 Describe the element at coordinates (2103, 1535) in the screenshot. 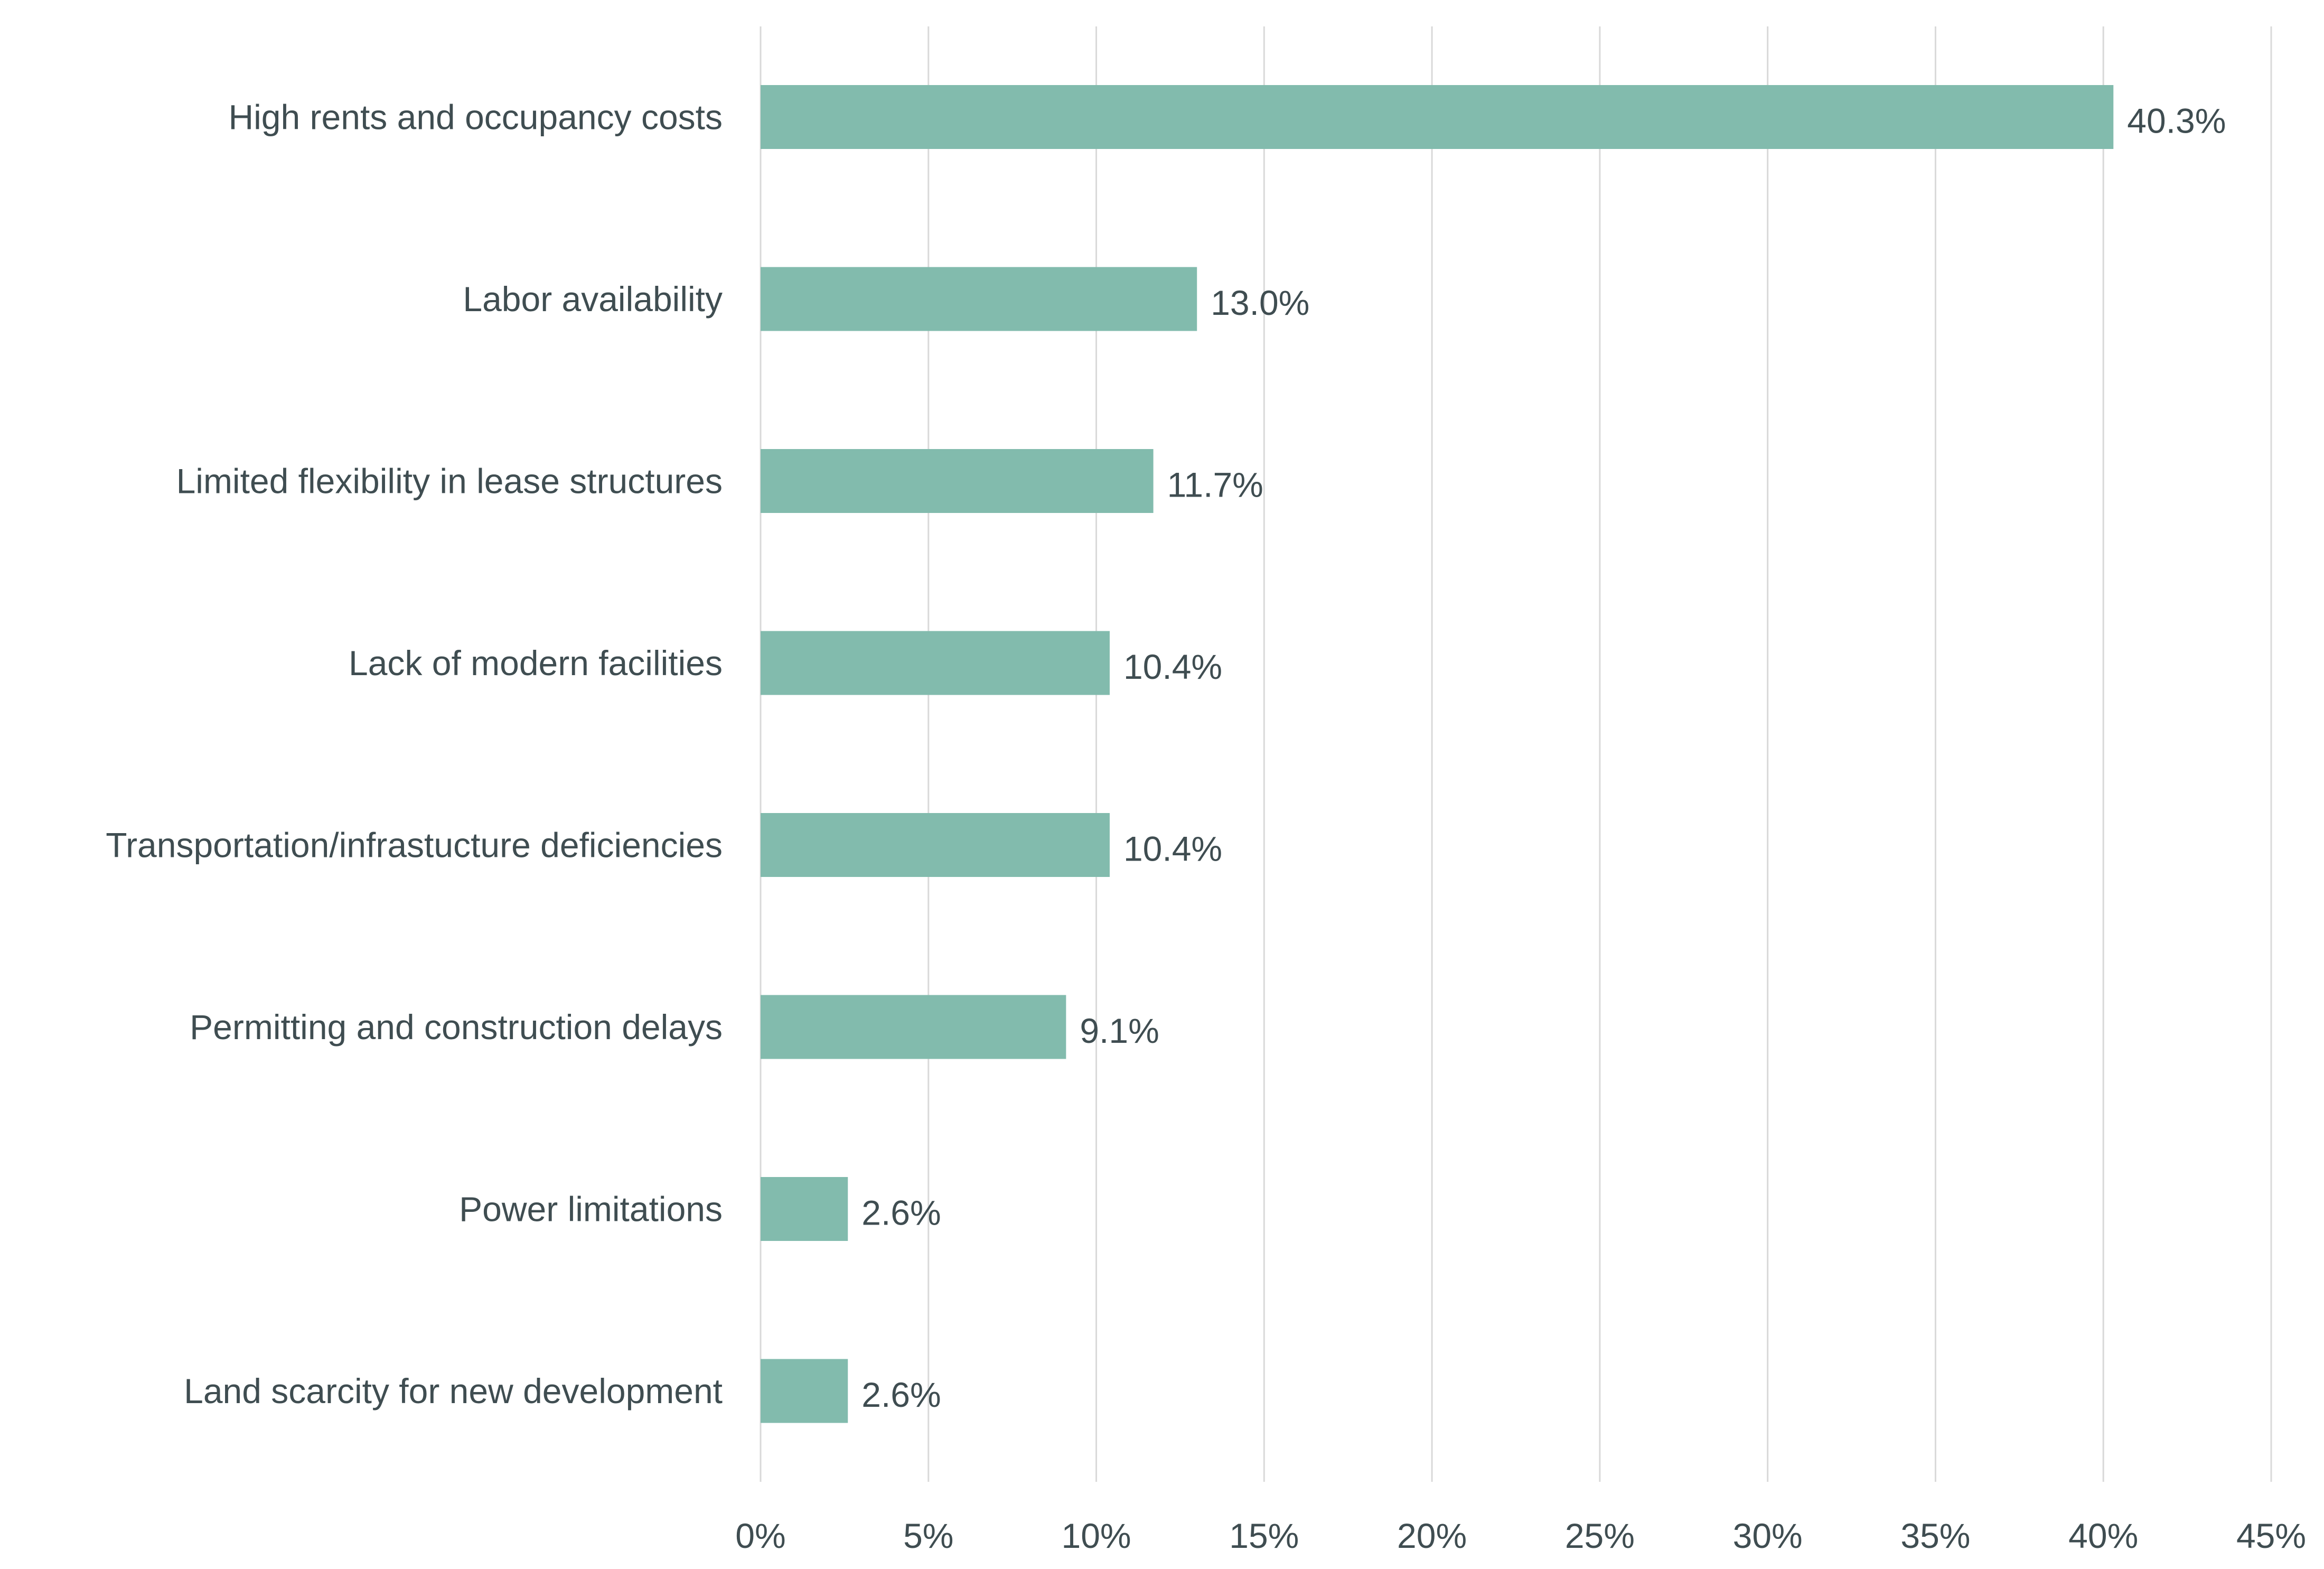

I see `x-tick-label: 40%` at that location.